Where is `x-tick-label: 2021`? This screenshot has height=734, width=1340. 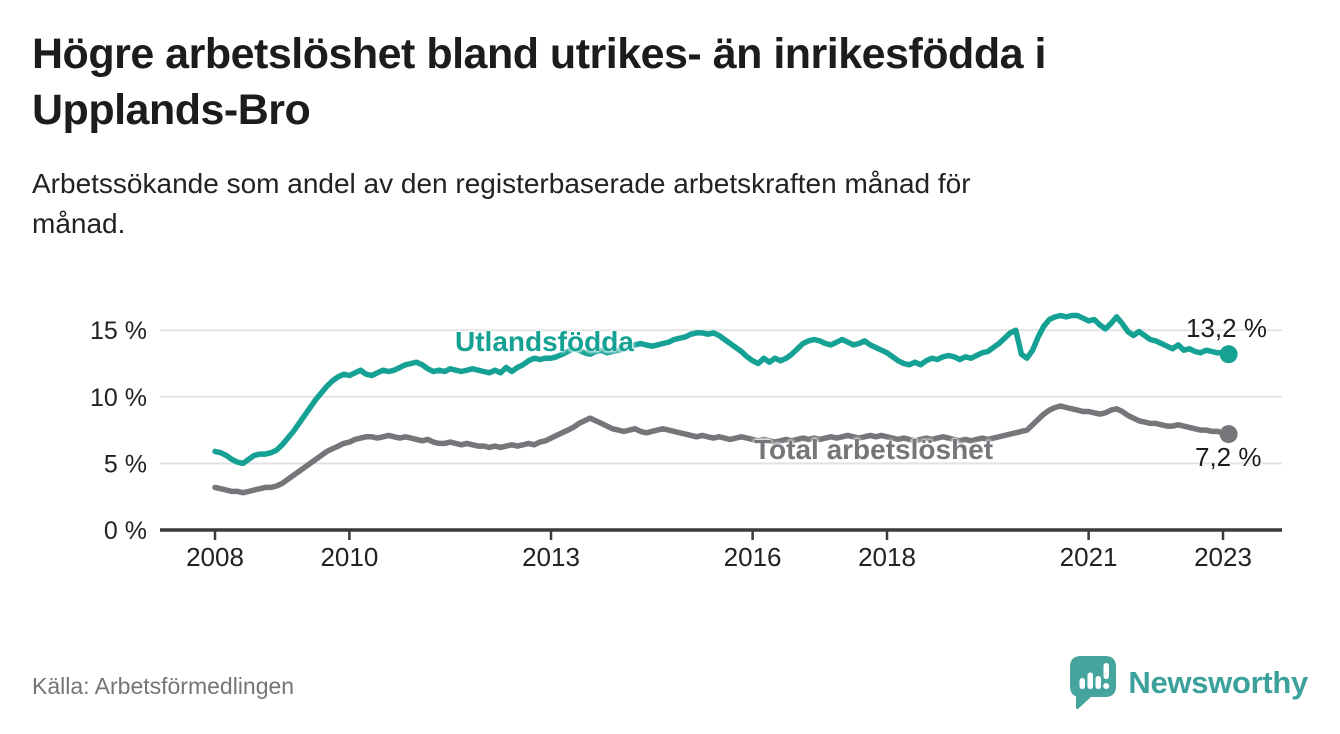
x-tick-label: 2021 is located at coordinates (1089, 557).